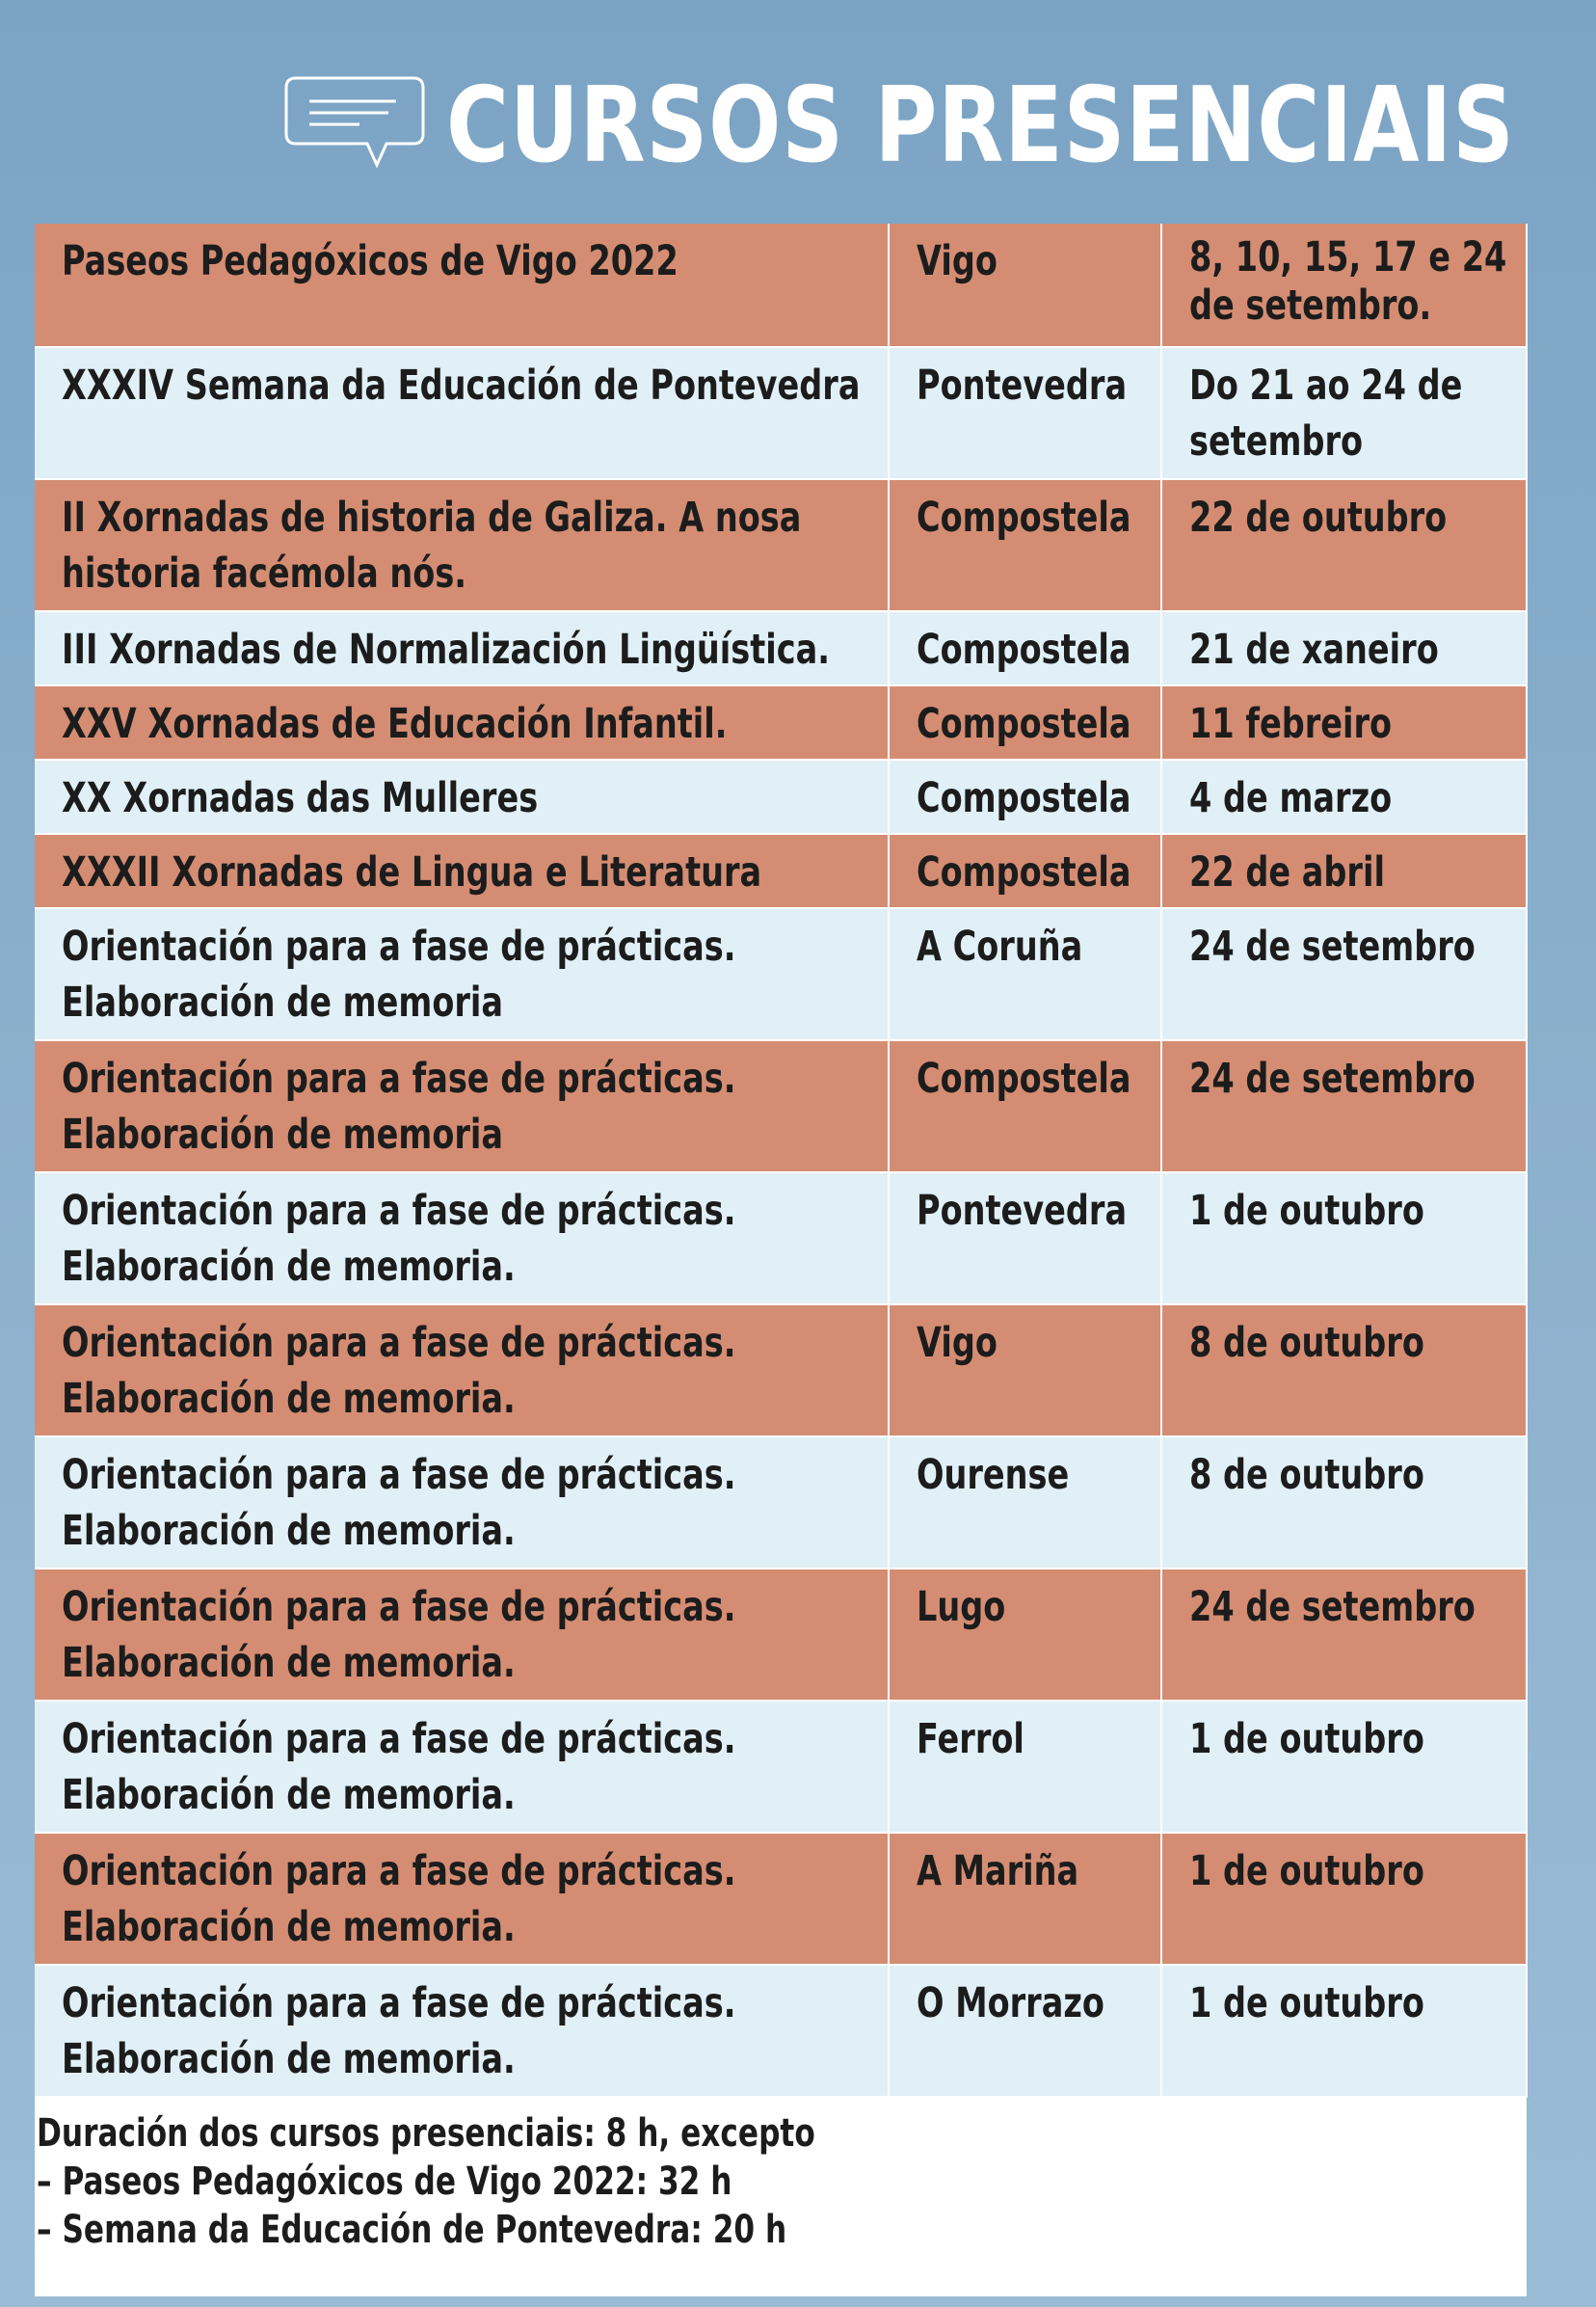  What do you see at coordinates (1025, 1636) in the screenshot?
I see `course-place: Lugo` at bounding box center [1025, 1636].